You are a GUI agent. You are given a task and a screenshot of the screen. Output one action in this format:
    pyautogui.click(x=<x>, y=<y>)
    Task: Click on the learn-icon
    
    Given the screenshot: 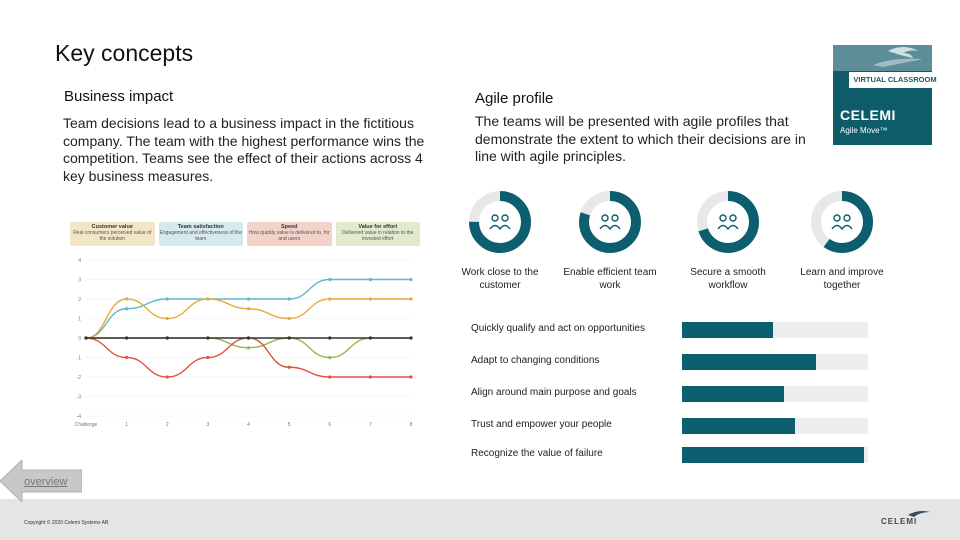 What is the action you would take?
    pyautogui.click(x=842, y=222)
    